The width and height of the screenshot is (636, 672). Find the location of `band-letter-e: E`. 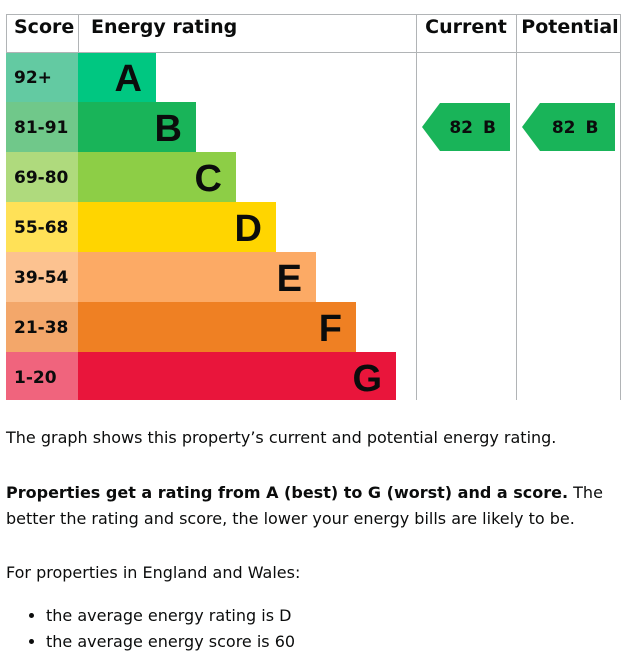

band-letter-e: E is located at coordinates (289, 279).